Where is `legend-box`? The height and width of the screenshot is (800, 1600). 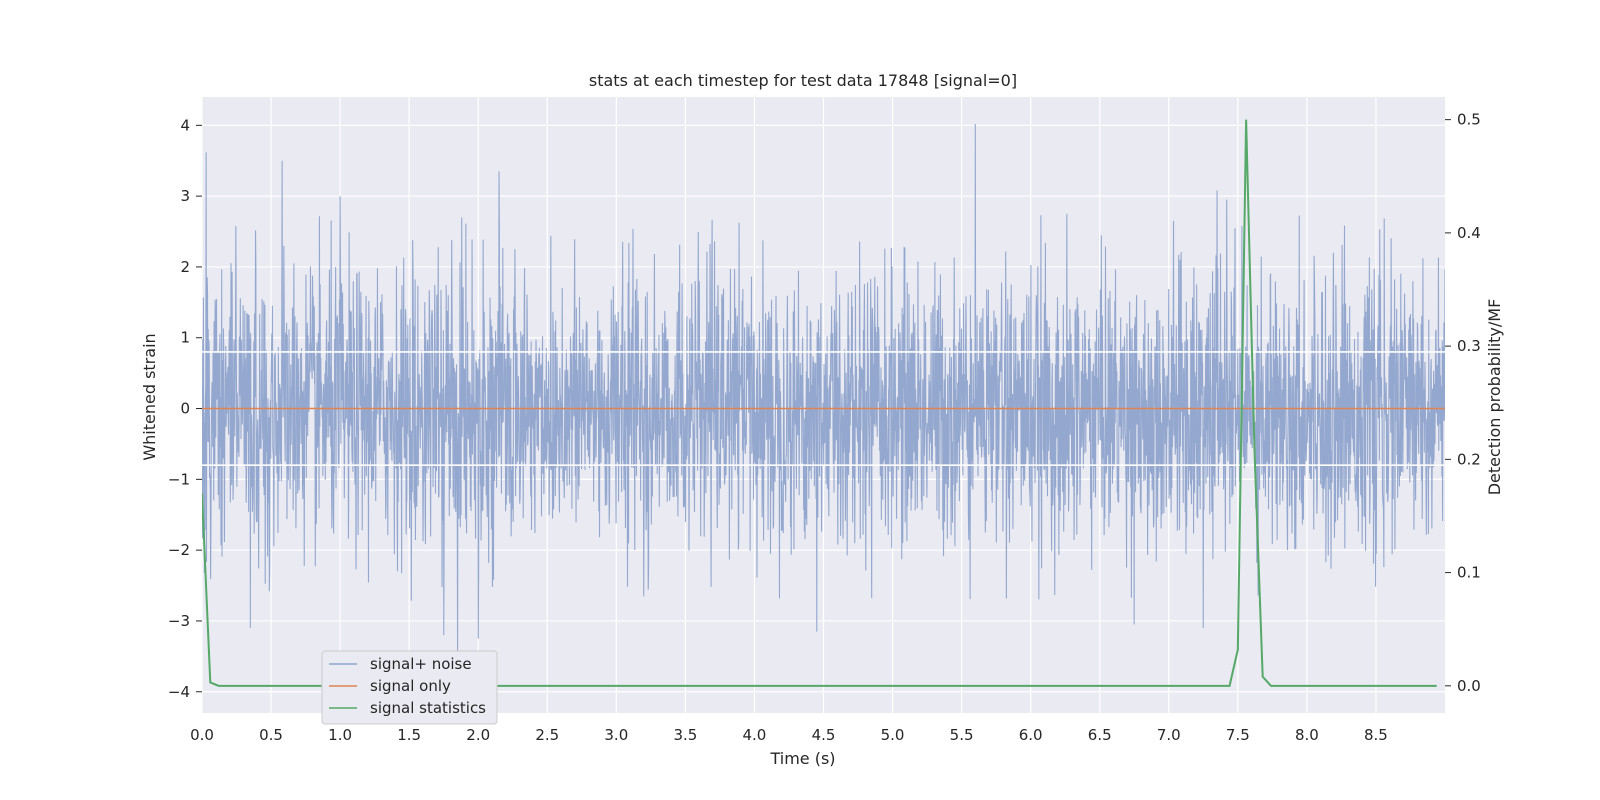 legend-box is located at coordinates (409, 687).